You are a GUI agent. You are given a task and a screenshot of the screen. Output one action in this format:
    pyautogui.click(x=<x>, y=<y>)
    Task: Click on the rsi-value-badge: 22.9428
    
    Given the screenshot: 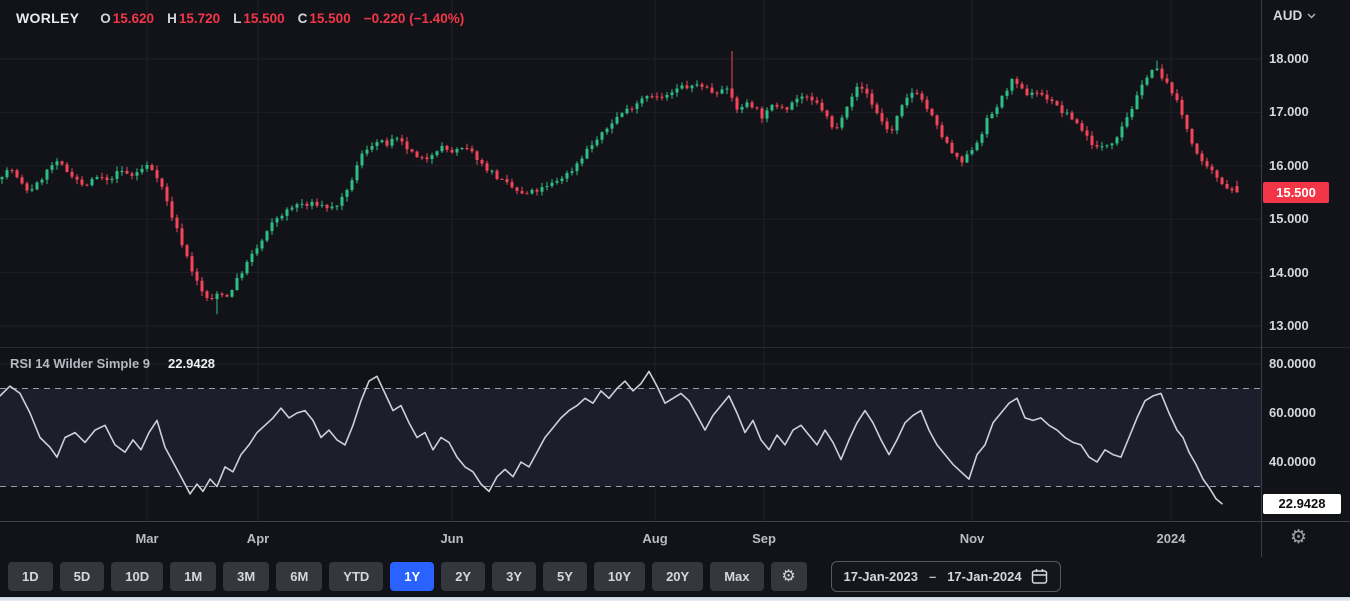 What is the action you would take?
    pyautogui.click(x=1302, y=503)
    